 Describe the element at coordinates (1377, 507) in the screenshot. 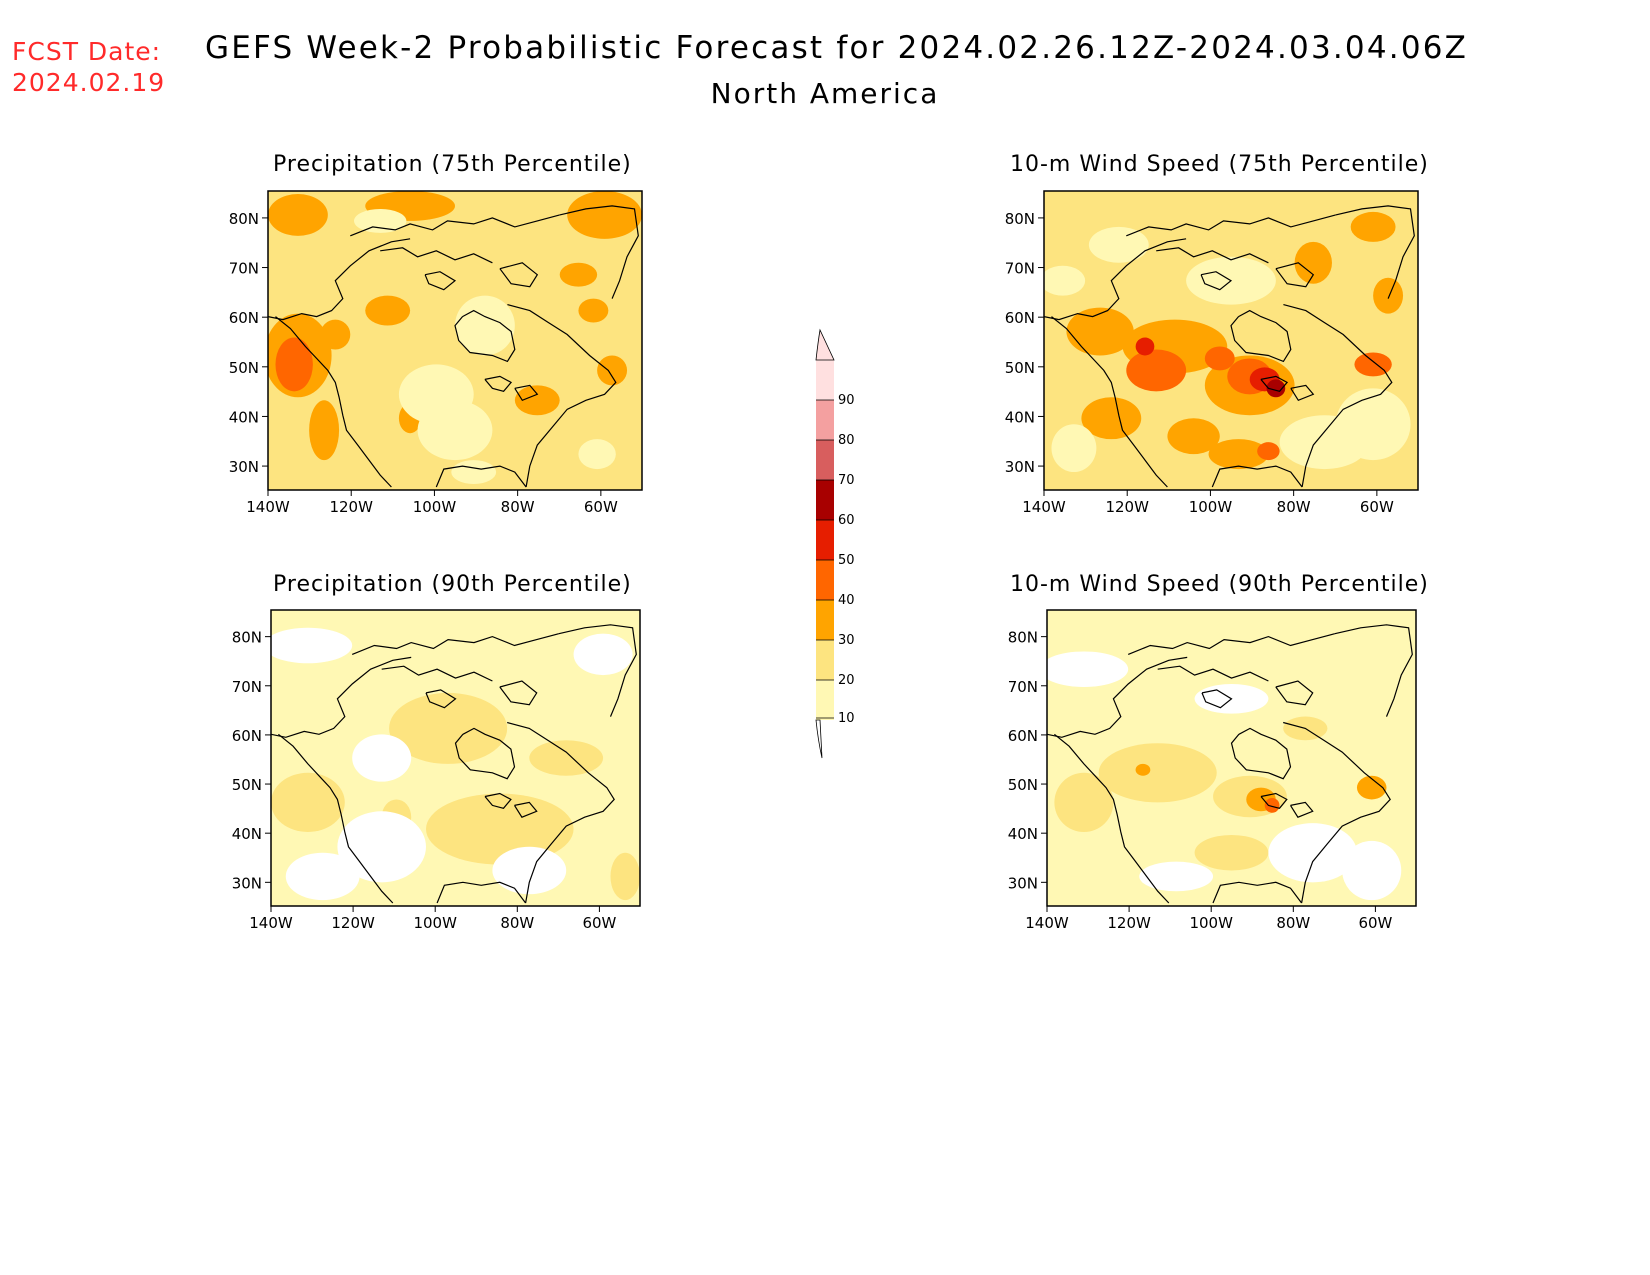

I see `lon-tick-label: 60W` at that location.